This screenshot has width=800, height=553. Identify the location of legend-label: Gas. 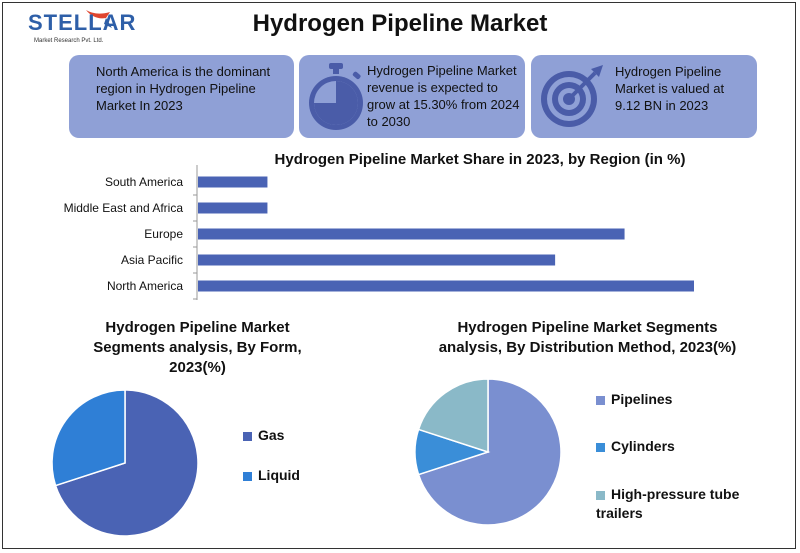
(271, 435).